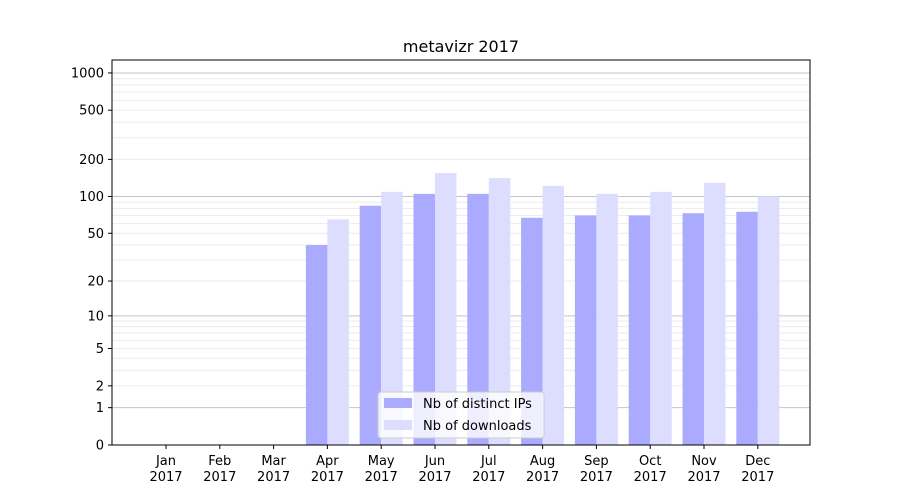 This screenshot has height=504, width=900. I want to click on x-tick-label: May 2017, so click(381, 469).